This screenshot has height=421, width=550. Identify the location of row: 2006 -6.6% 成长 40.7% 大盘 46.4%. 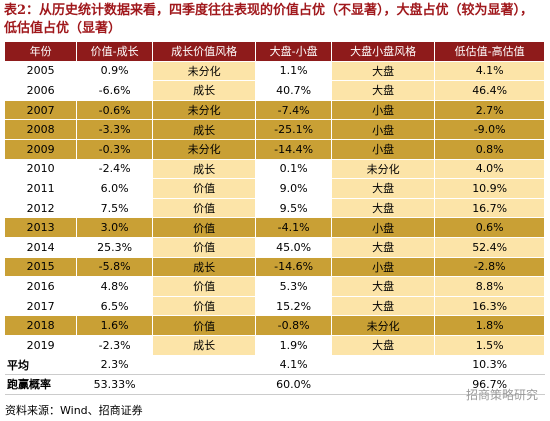
(275, 90).